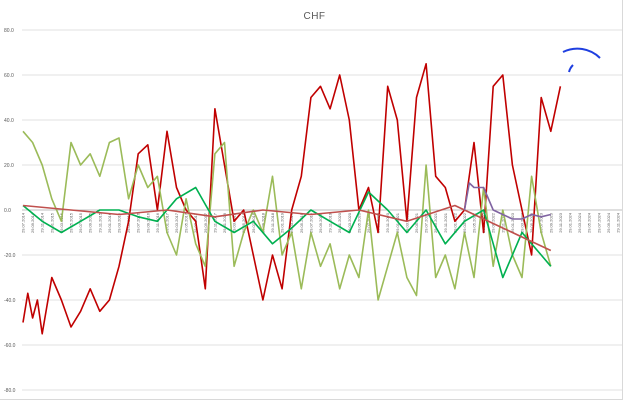 The image size is (629, 411). What do you see at coordinates (581, 53) in the screenshot?
I see `blue-scribble-arc` at bounding box center [581, 53].